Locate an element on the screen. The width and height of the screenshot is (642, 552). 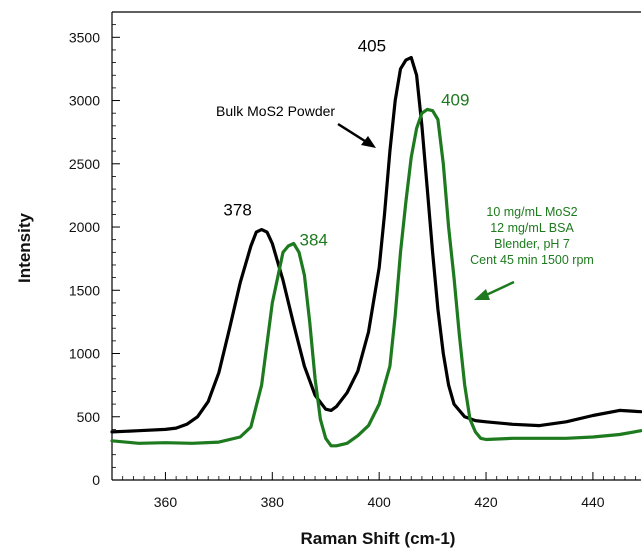
x-tick-label: 360 is located at coordinates (166, 502).